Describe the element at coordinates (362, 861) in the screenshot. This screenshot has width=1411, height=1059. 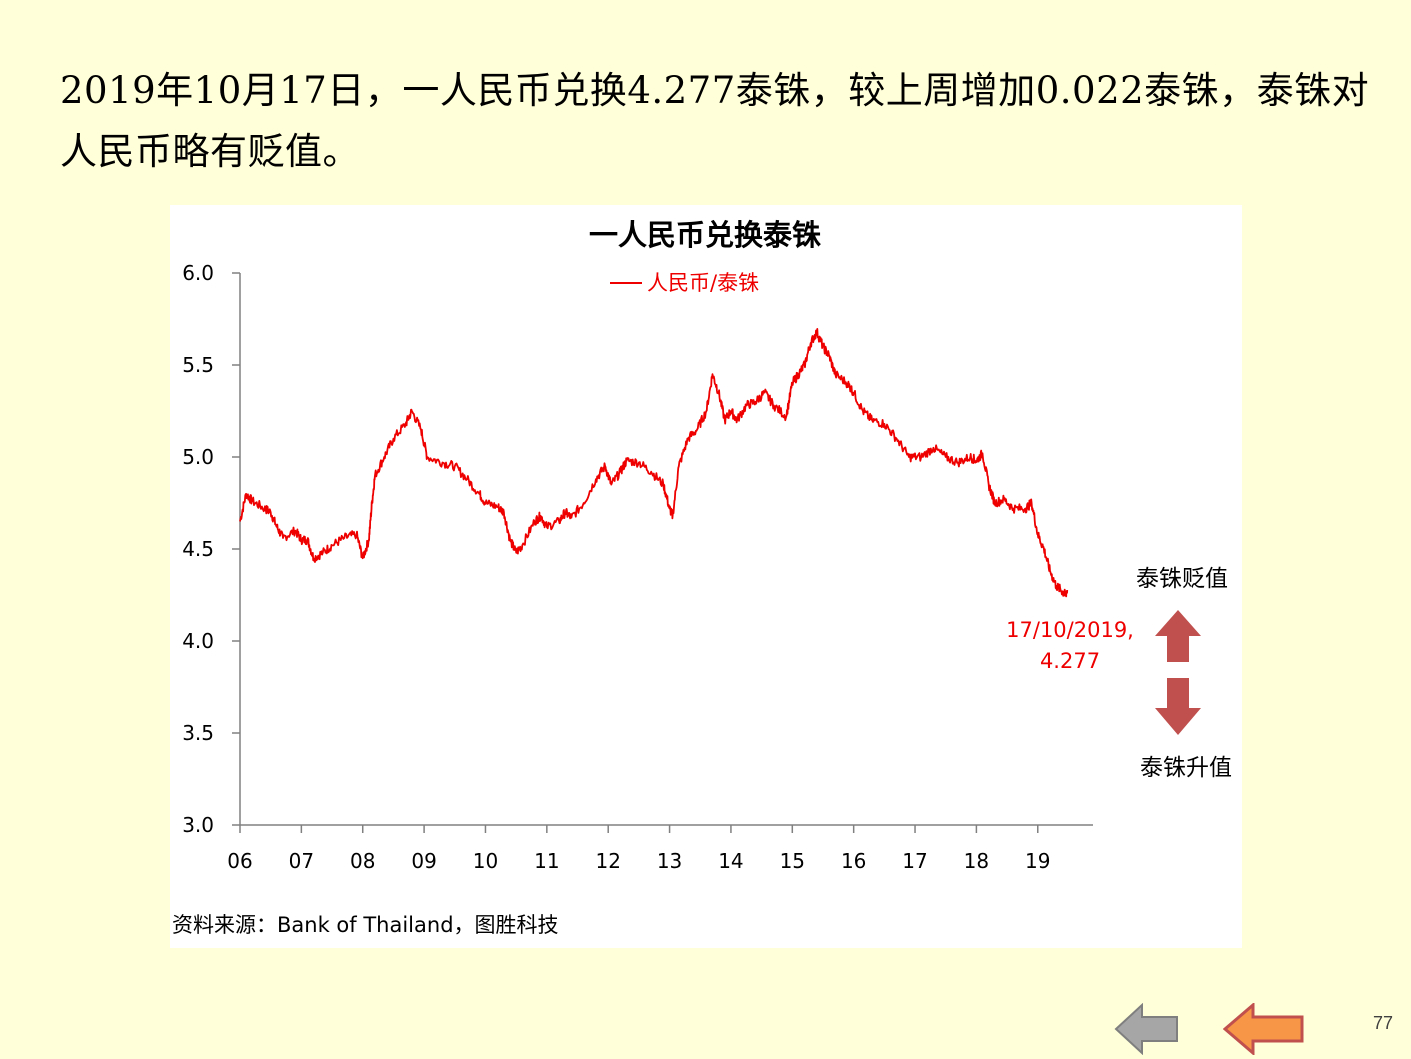
I see `x-tick-label: 08` at that location.